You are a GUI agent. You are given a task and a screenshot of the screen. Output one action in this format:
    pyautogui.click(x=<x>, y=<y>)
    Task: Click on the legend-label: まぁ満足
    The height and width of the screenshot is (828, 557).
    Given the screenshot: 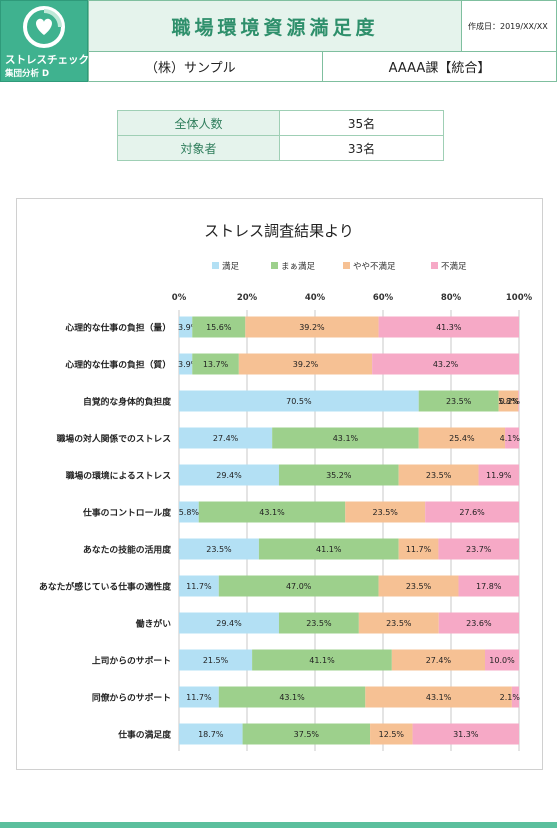 What is the action you would take?
    pyautogui.click(x=298, y=267)
    